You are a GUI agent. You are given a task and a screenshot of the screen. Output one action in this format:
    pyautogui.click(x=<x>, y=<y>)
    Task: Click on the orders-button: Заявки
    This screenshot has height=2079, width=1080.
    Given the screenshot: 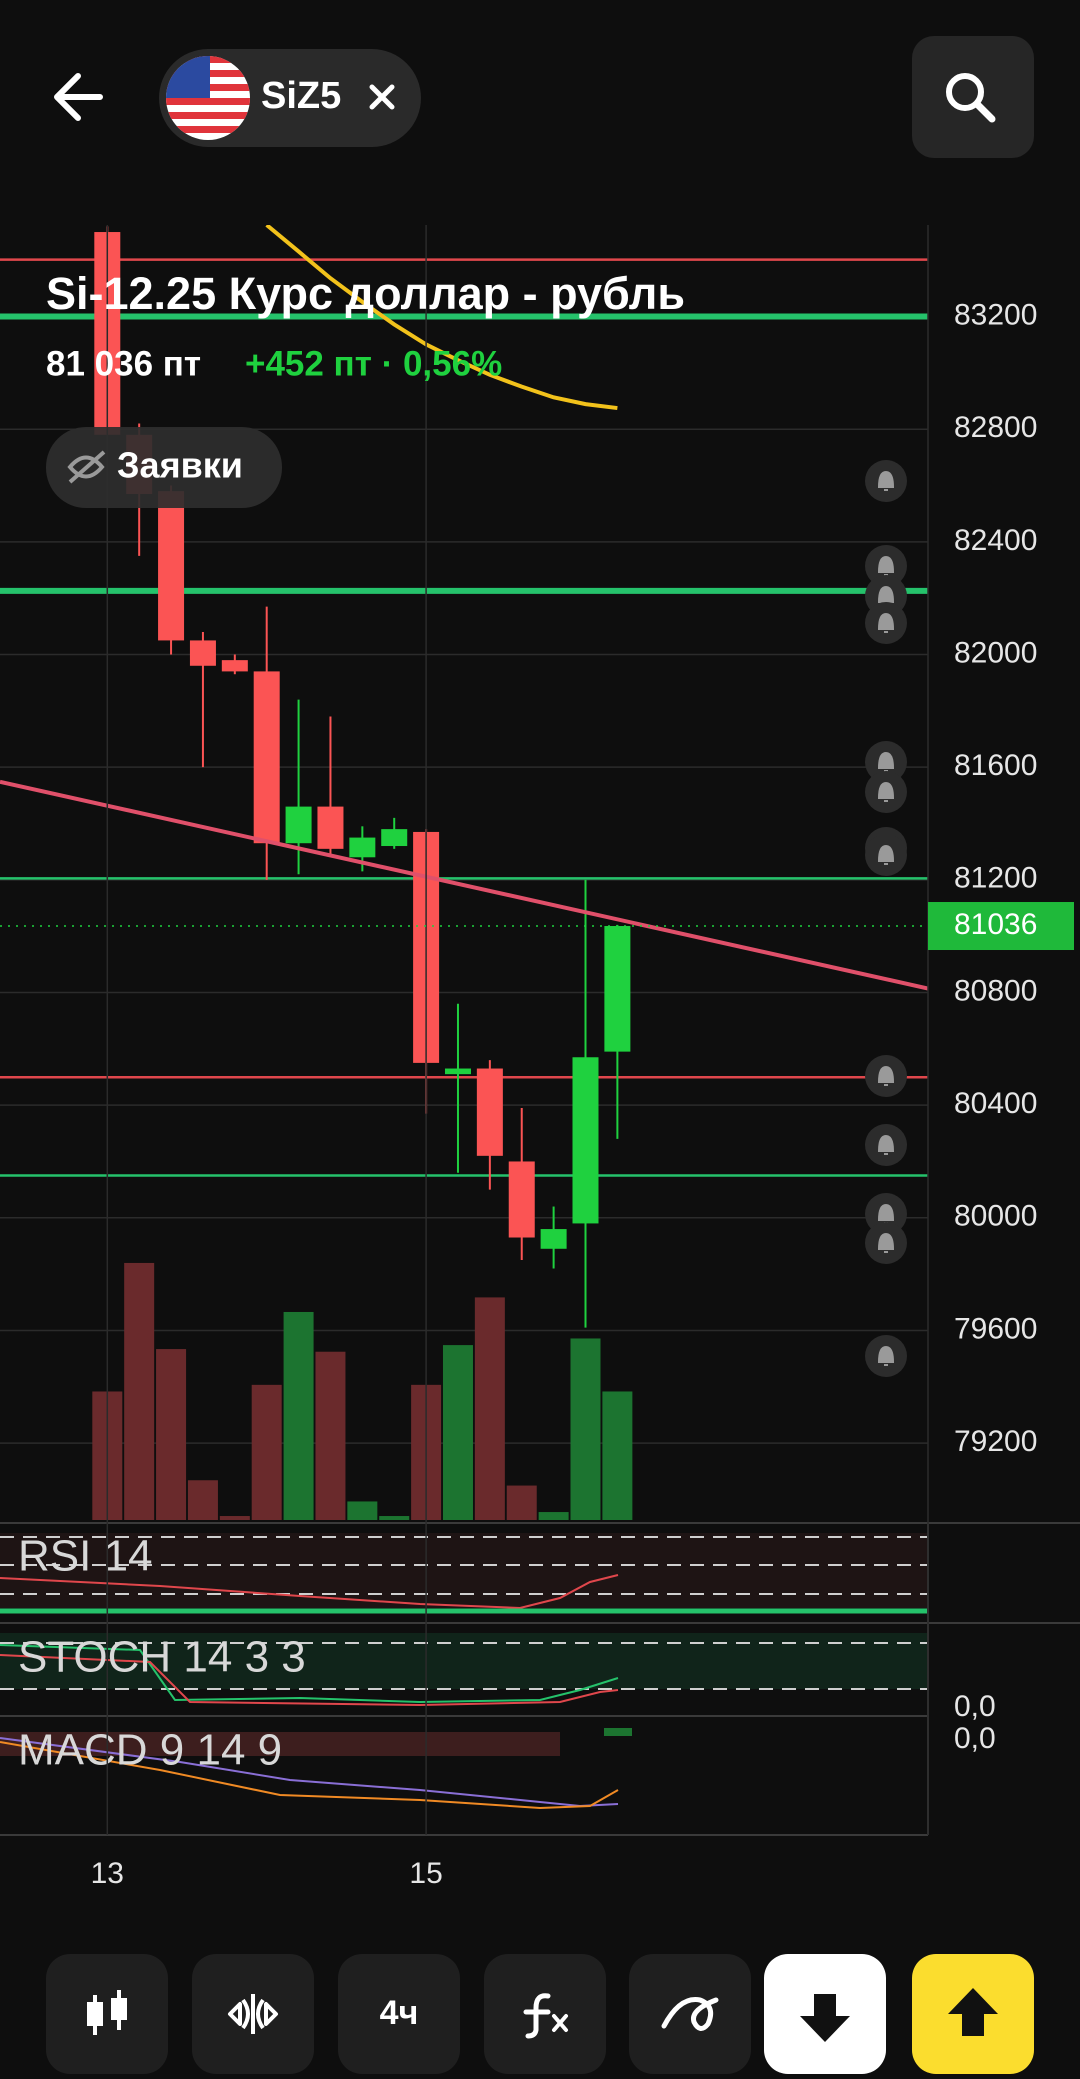 What is the action you would take?
    pyautogui.click(x=164, y=467)
    